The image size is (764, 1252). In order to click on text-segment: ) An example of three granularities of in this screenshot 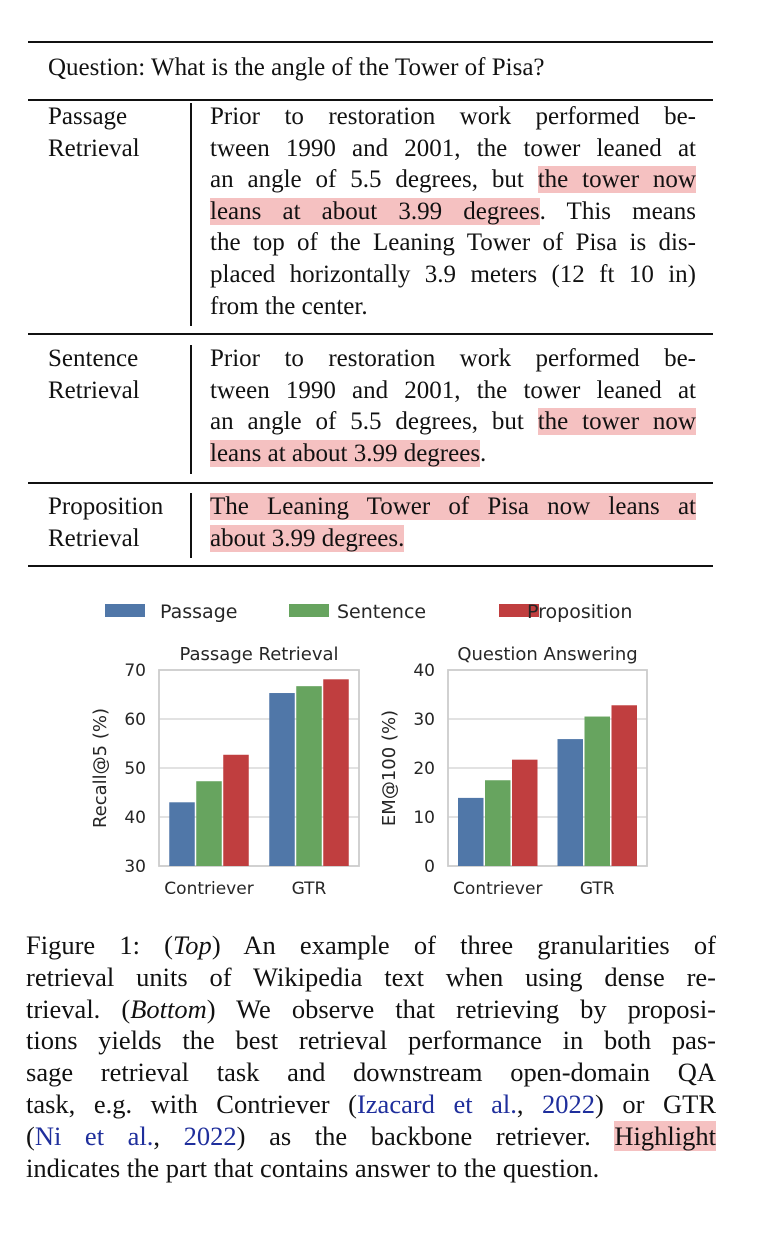, I will do `click(463, 945)`.